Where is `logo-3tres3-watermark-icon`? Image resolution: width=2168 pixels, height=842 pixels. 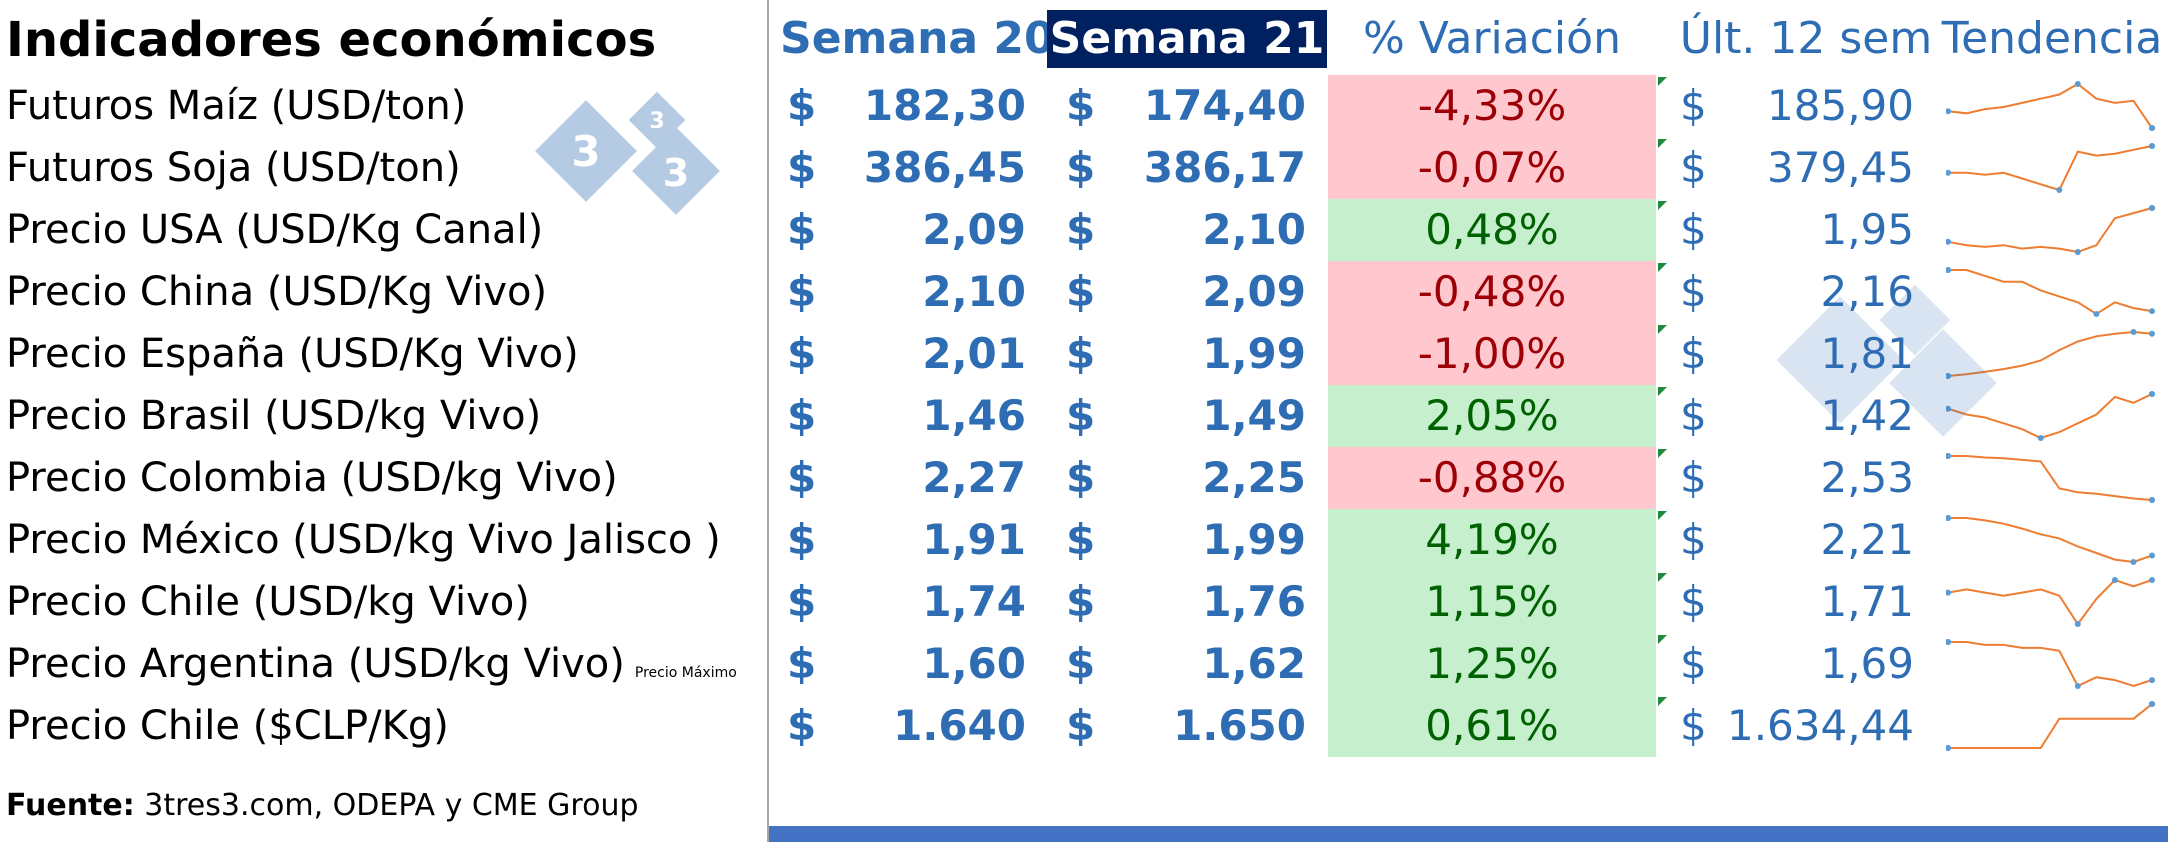
logo-3tres3-watermark-icon is located at coordinates (1886, 360).